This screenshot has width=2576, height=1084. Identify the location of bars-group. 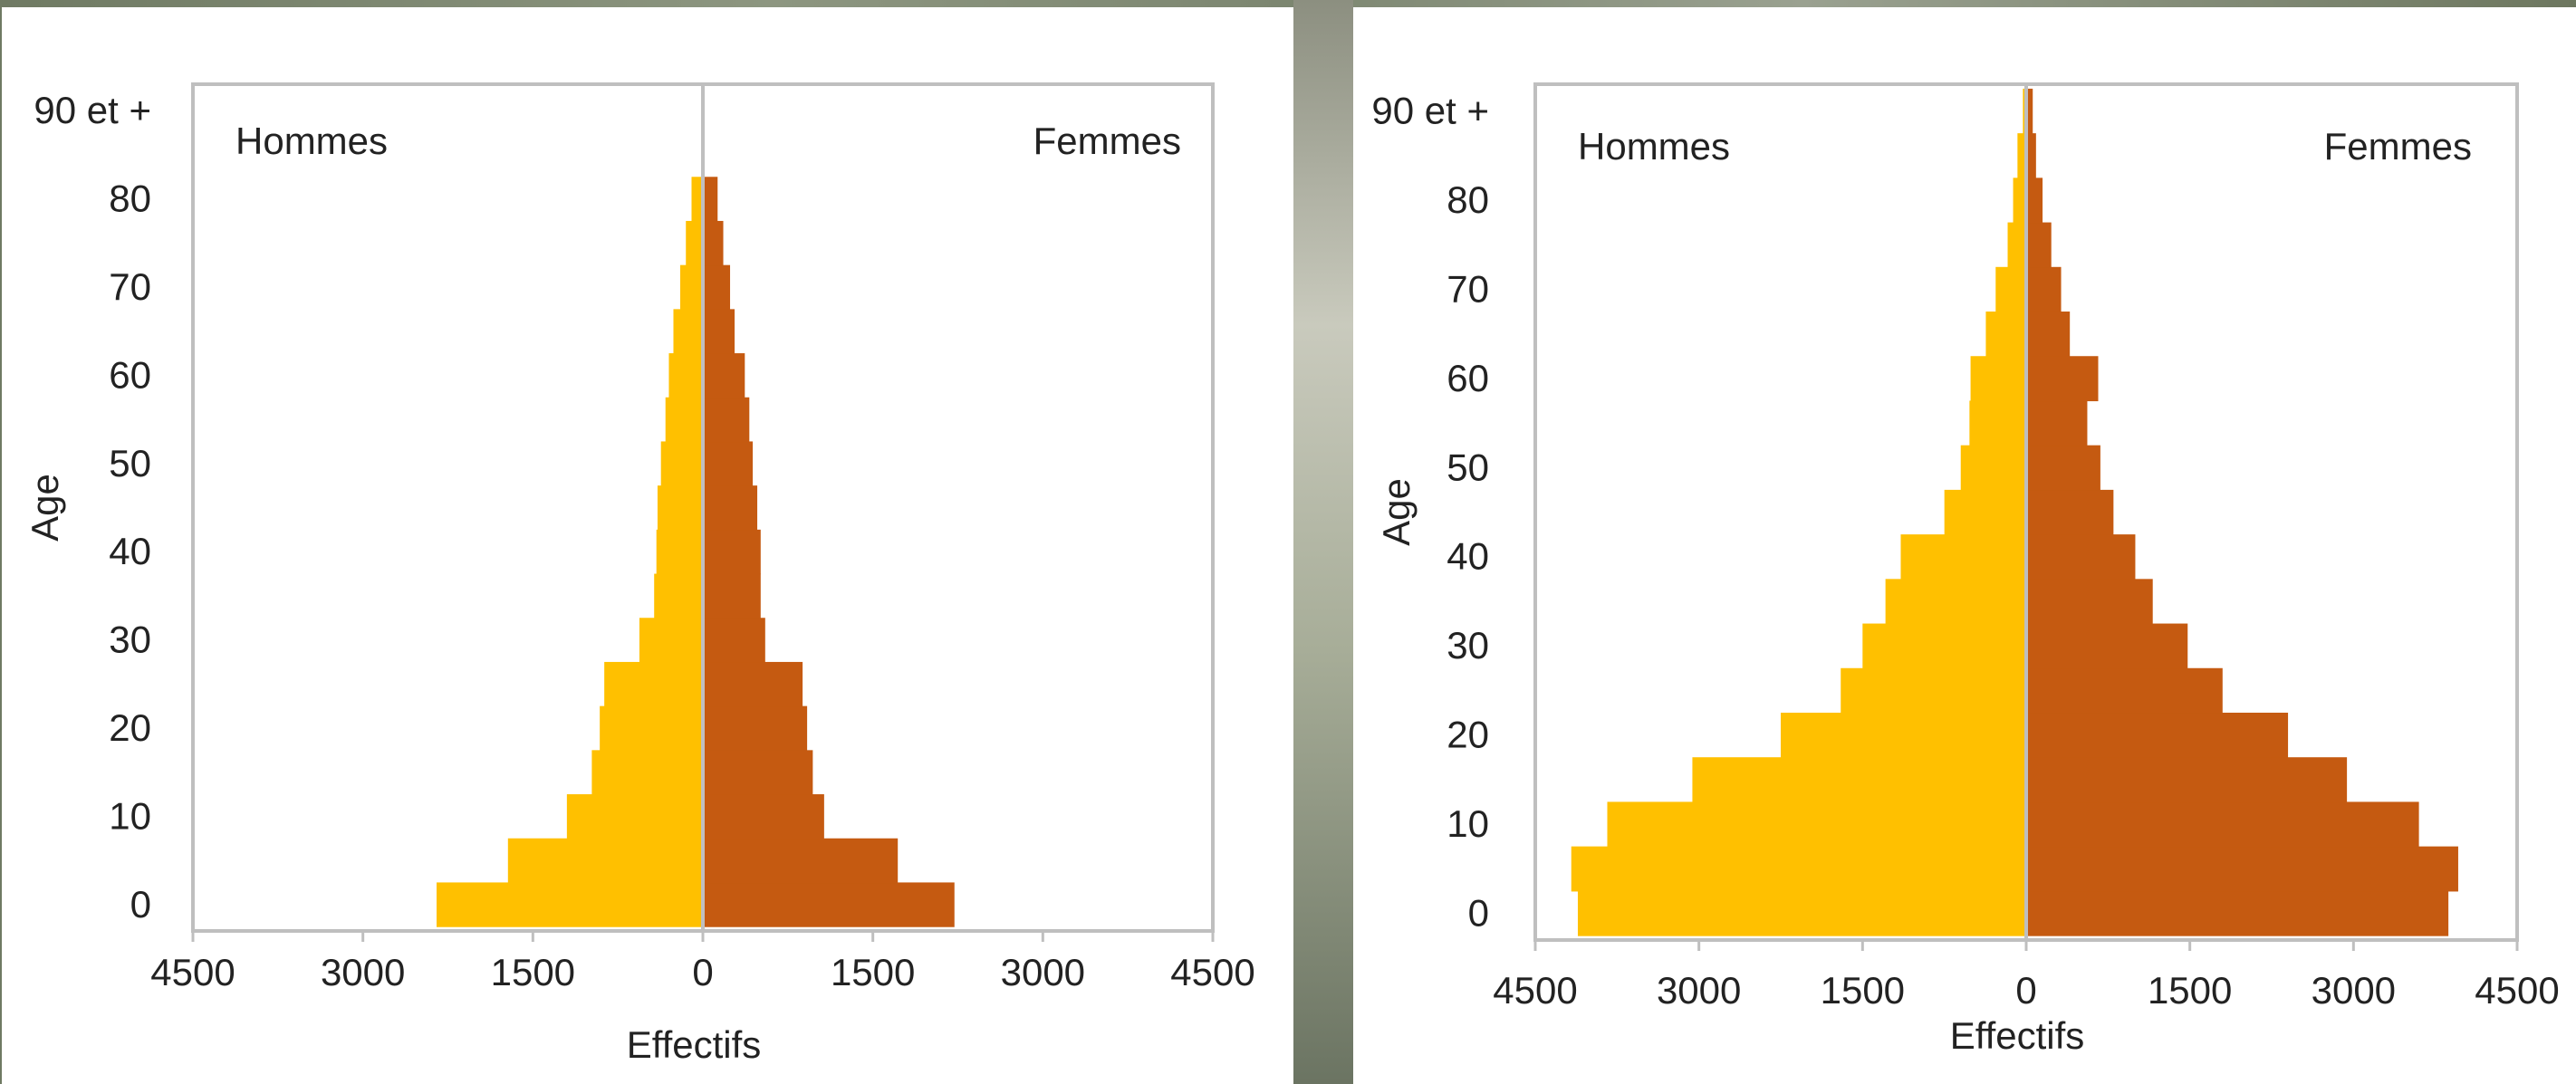
(695, 552).